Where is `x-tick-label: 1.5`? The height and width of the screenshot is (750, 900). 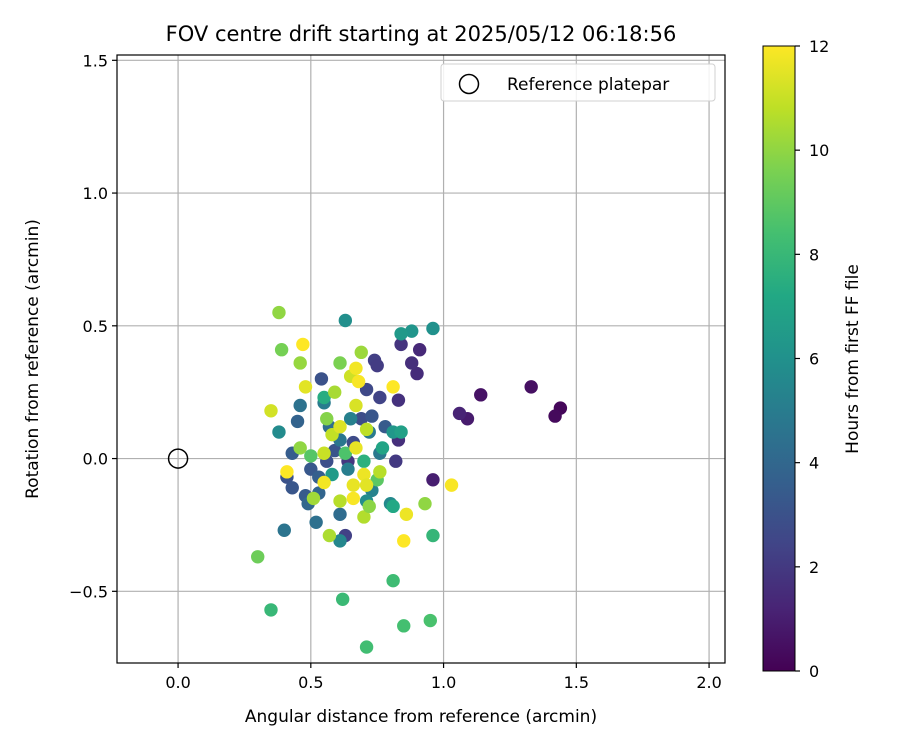 x-tick-label: 1.5 is located at coordinates (576, 682).